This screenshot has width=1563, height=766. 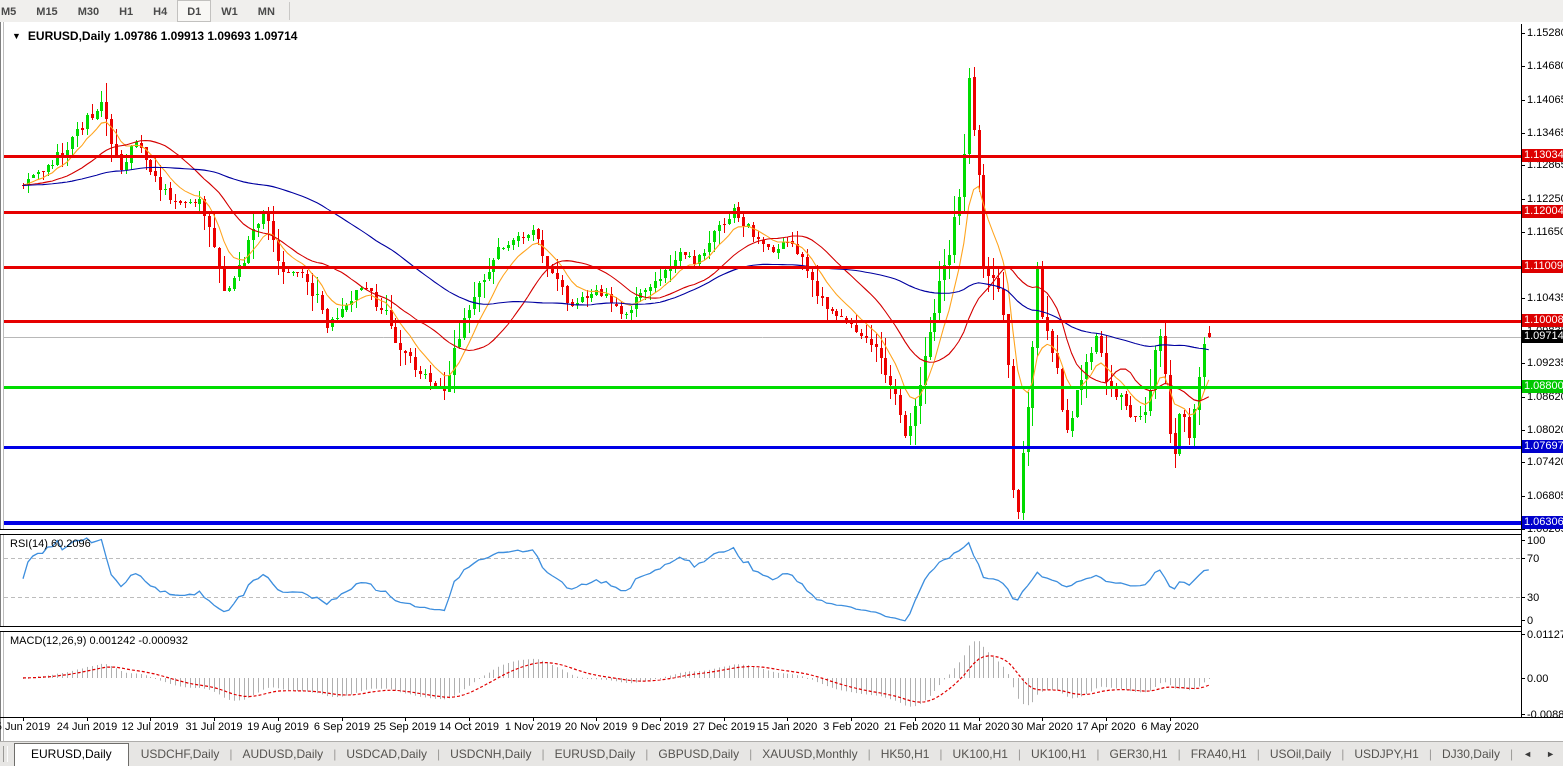 I want to click on timeframe-button-h4: H4, so click(x=160, y=12).